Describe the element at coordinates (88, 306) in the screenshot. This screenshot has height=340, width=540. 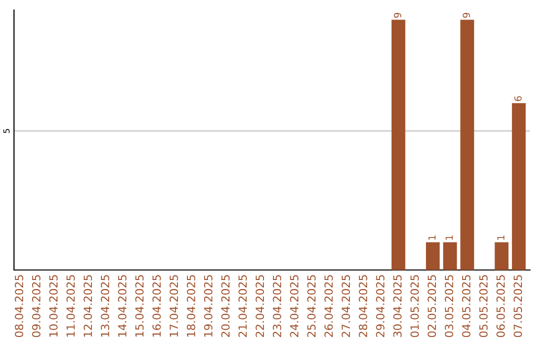
I see `x-tick-label: 12.04.2025` at that location.